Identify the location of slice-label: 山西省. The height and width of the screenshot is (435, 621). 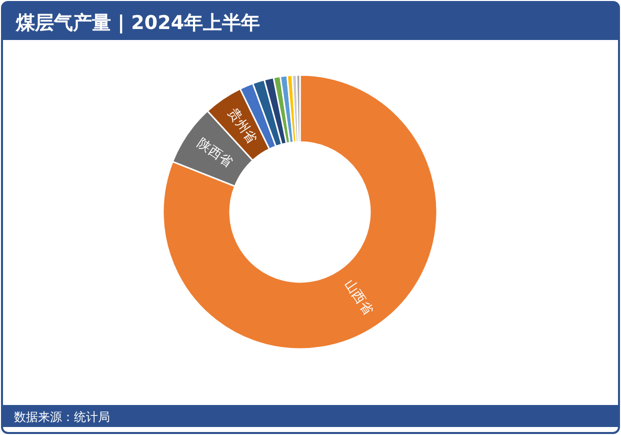
(358, 297).